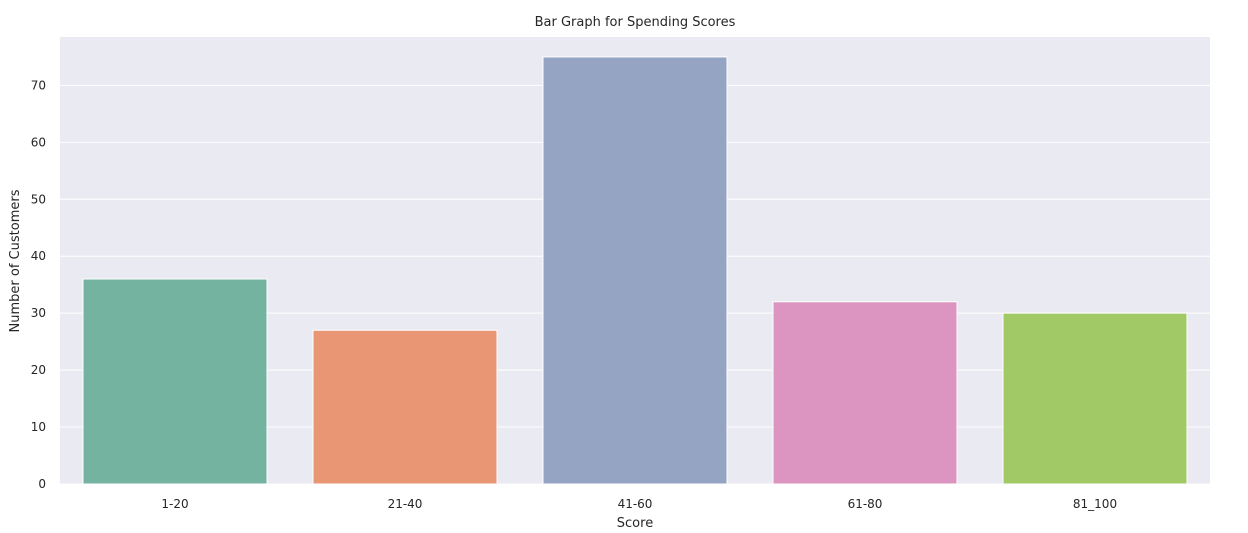  What do you see at coordinates (38, 256) in the screenshot?
I see `y-tick-label: 40` at bounding box center [38, 256].